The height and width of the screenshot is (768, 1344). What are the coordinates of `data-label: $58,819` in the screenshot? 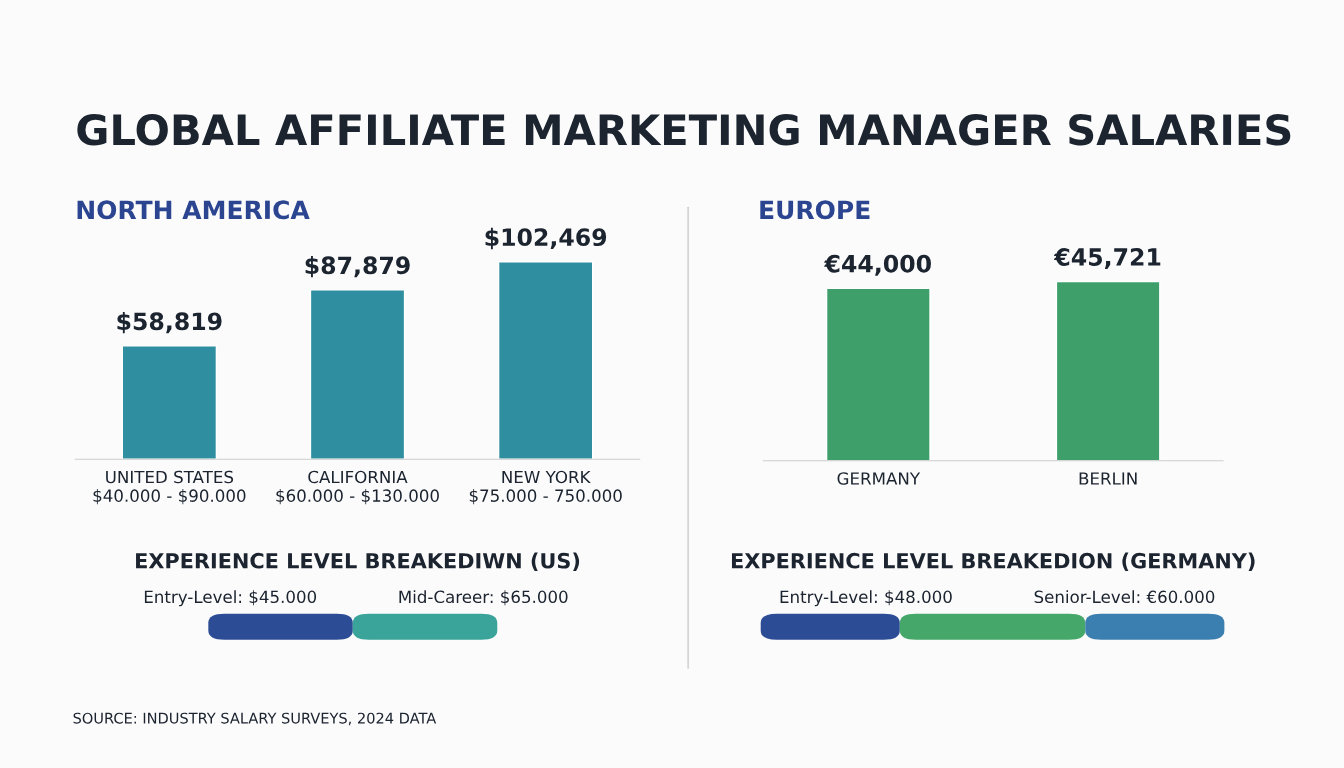 It's located at (169, 322).